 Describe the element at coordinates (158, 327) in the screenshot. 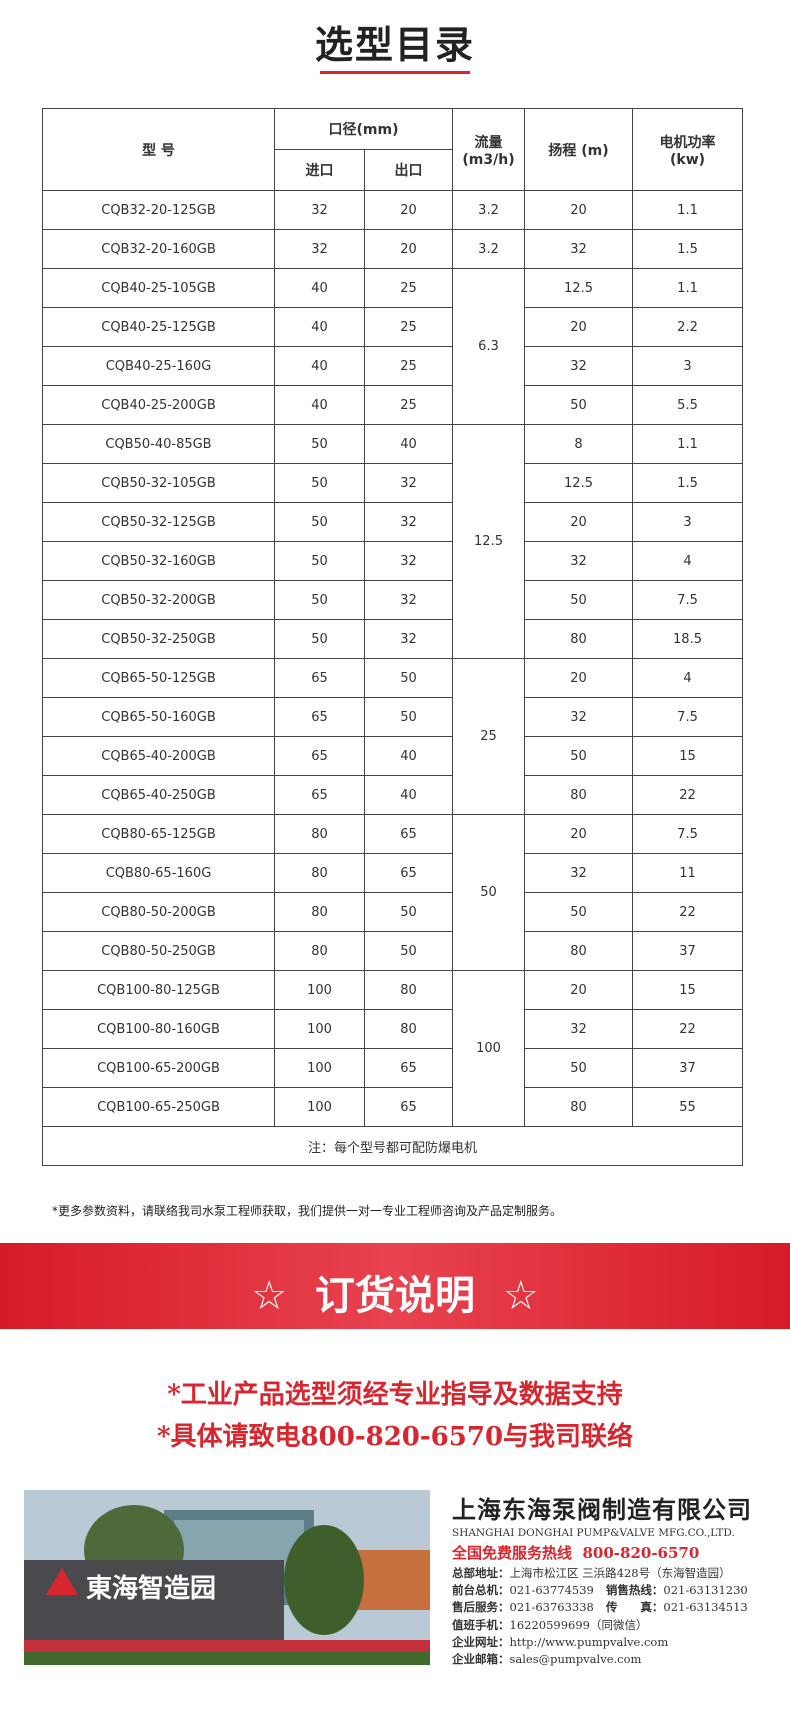

I see `cell: CQB40-25-125GB` at that location.